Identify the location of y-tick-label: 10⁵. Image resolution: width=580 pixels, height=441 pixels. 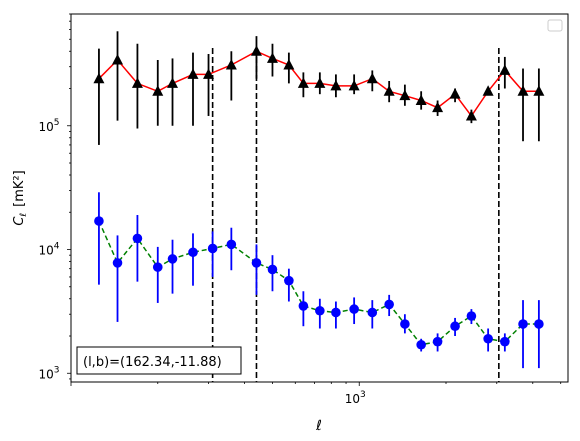
(48, 126).